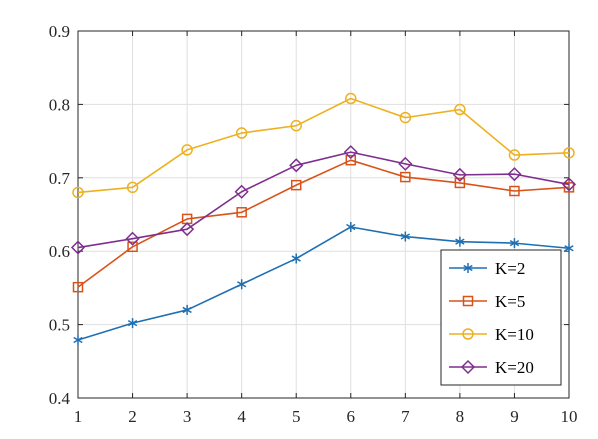 The image size is (598, 439). I want to click on legend-label: K=20, so click(514, 367).